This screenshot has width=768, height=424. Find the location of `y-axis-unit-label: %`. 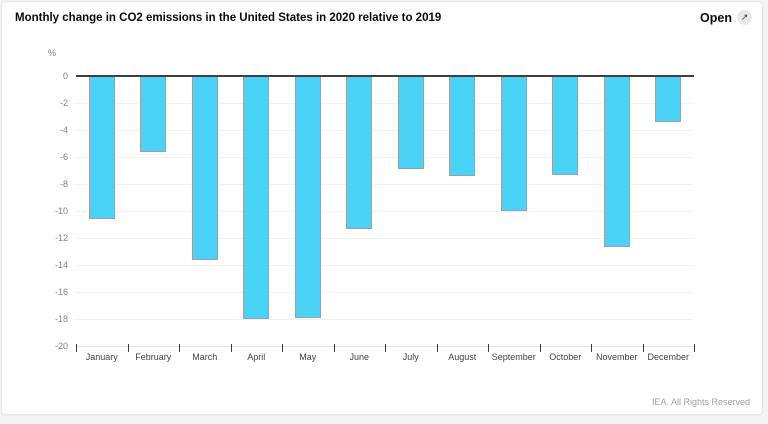

y-axis-unit-label: % is located at coordinates (52, 53).